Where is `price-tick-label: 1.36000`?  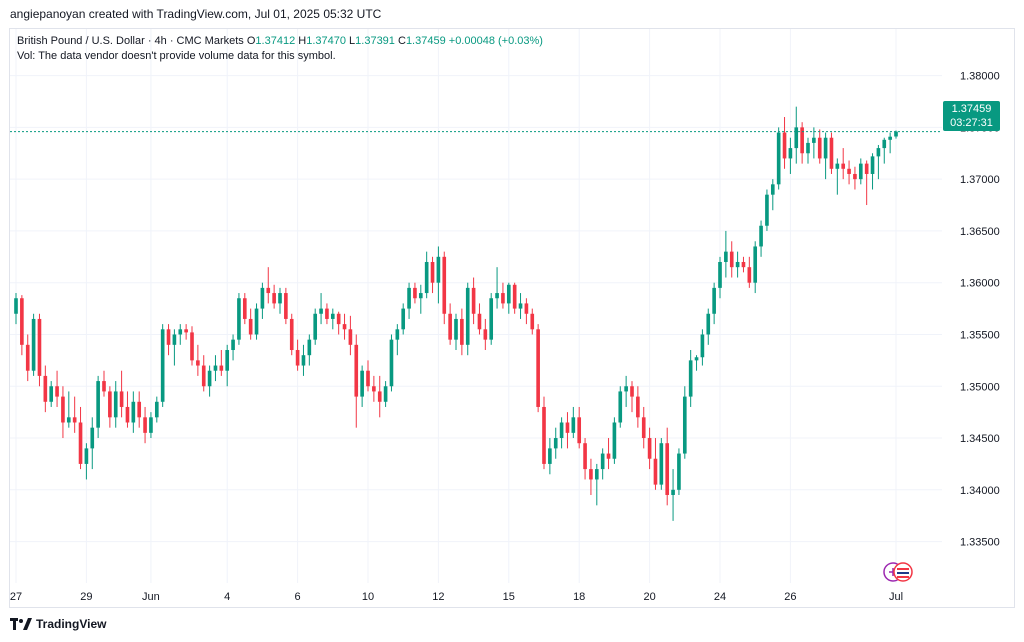
price-tick-label: 1.36000 is located at coordinates (980, 284).